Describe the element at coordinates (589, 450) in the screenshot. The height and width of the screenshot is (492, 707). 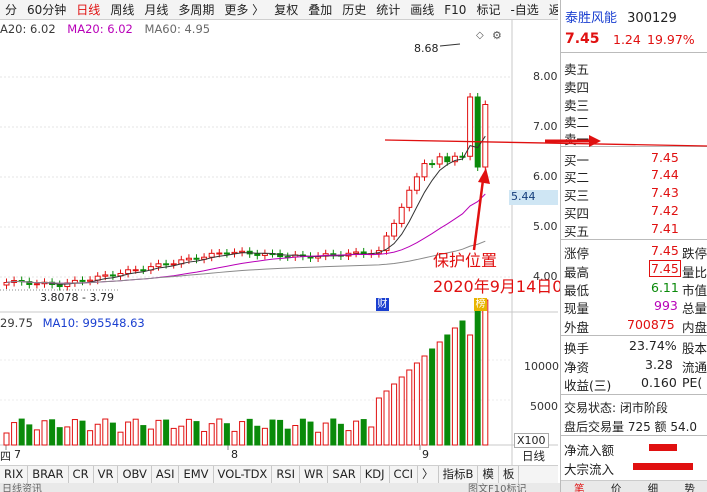
I see `net-inflow-label: 净流入额` at that location.